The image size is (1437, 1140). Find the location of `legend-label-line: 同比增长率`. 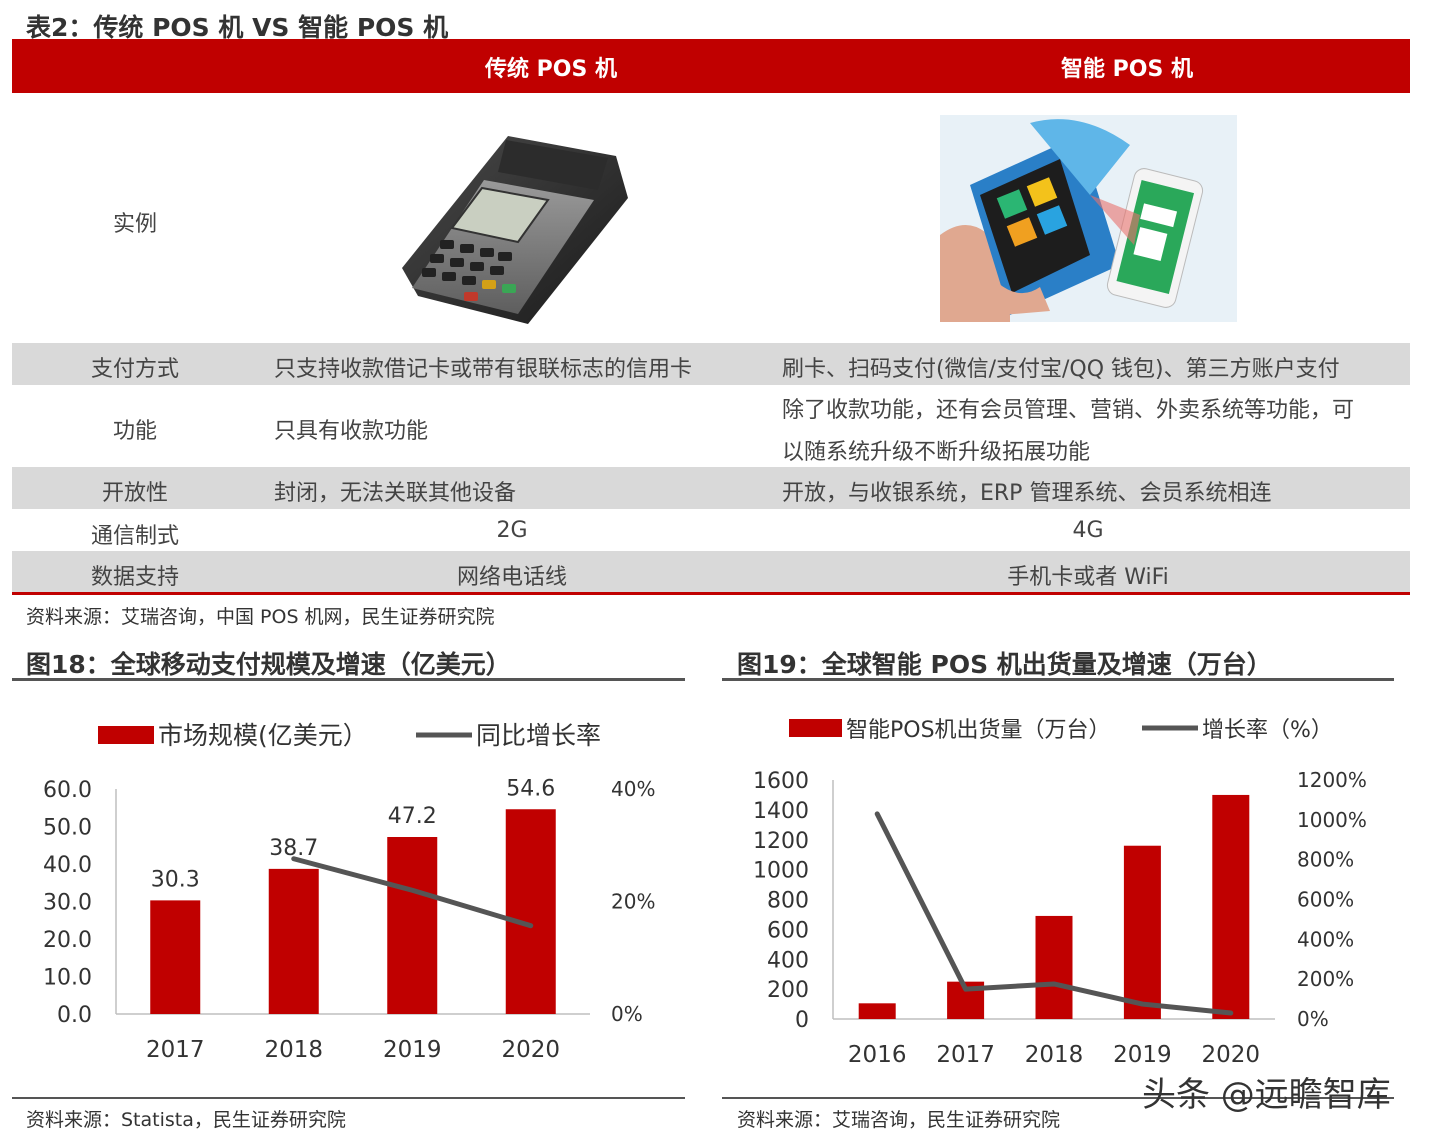

legend-label-line: 同比增长率 is located at coordinates (538, 735).